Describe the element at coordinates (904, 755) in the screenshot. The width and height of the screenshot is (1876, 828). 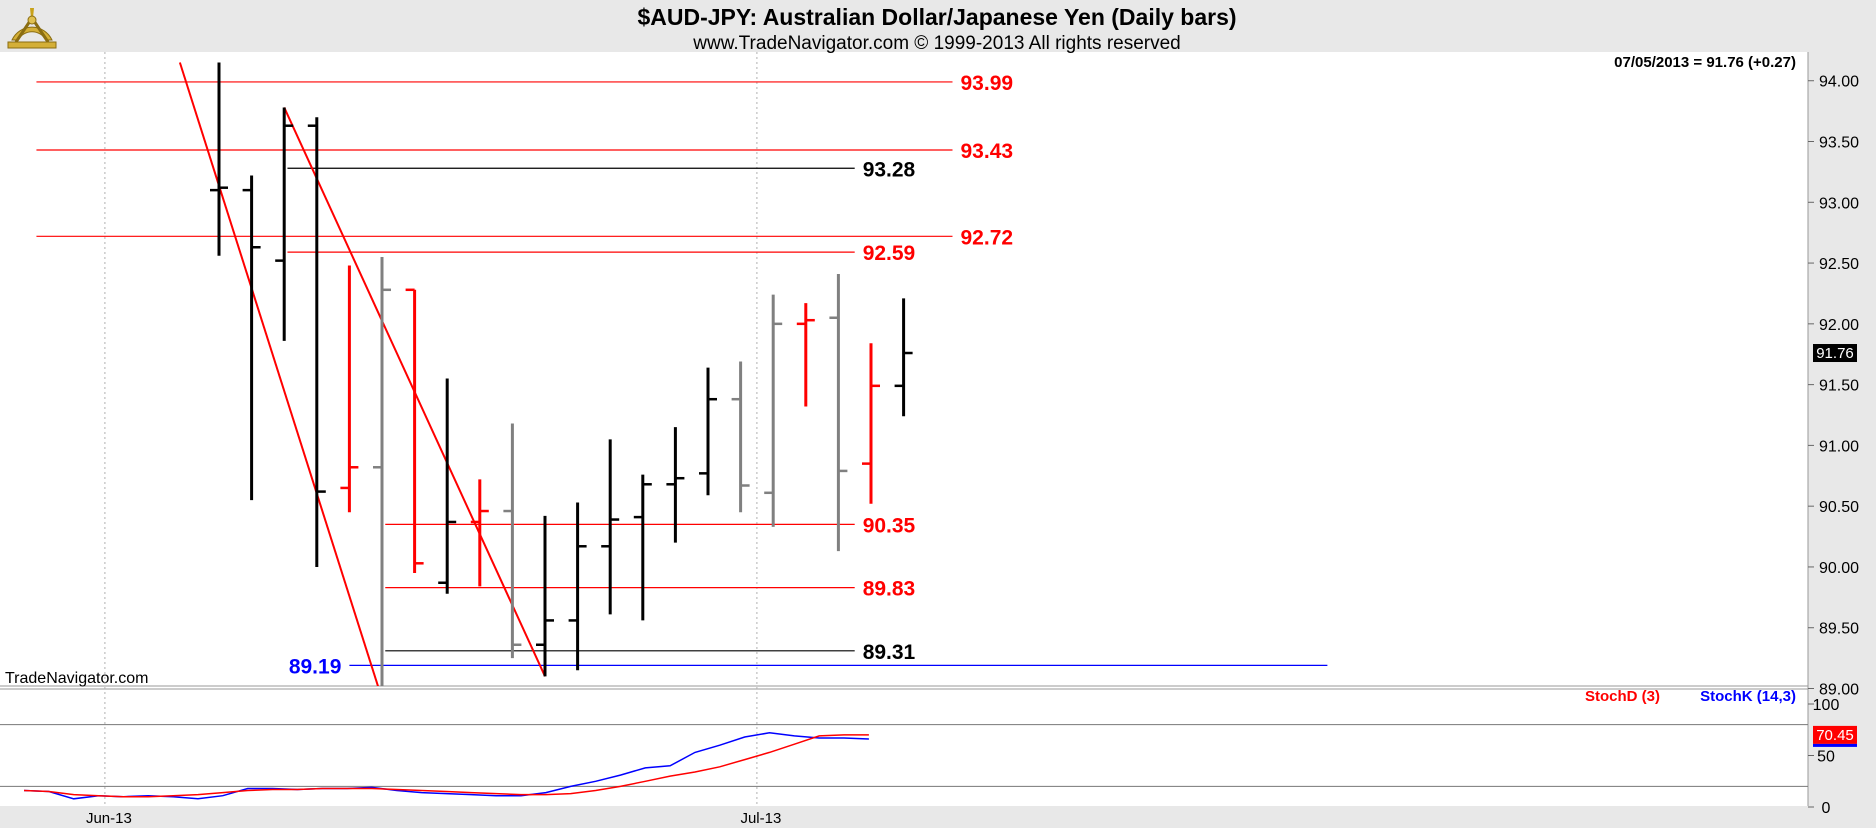
I see `oscillator-reference-lines` at that location.